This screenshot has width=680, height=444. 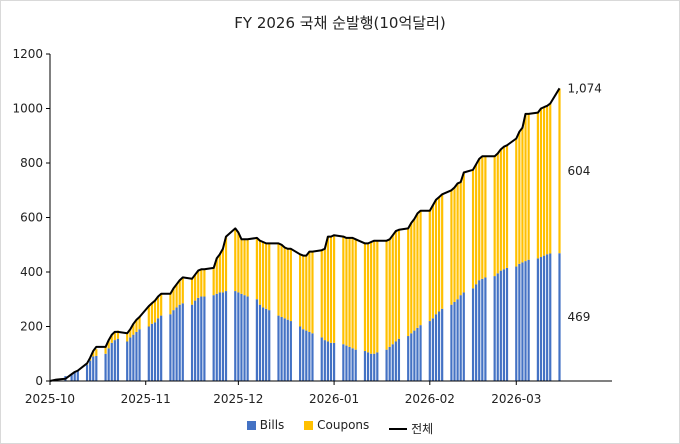 I want to click on legend-label-bills: Bills, so click(x=272, y=425).